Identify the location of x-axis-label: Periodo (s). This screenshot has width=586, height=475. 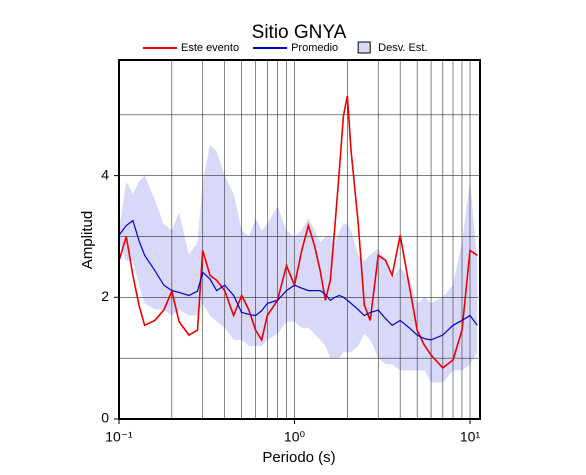
(298, 457).